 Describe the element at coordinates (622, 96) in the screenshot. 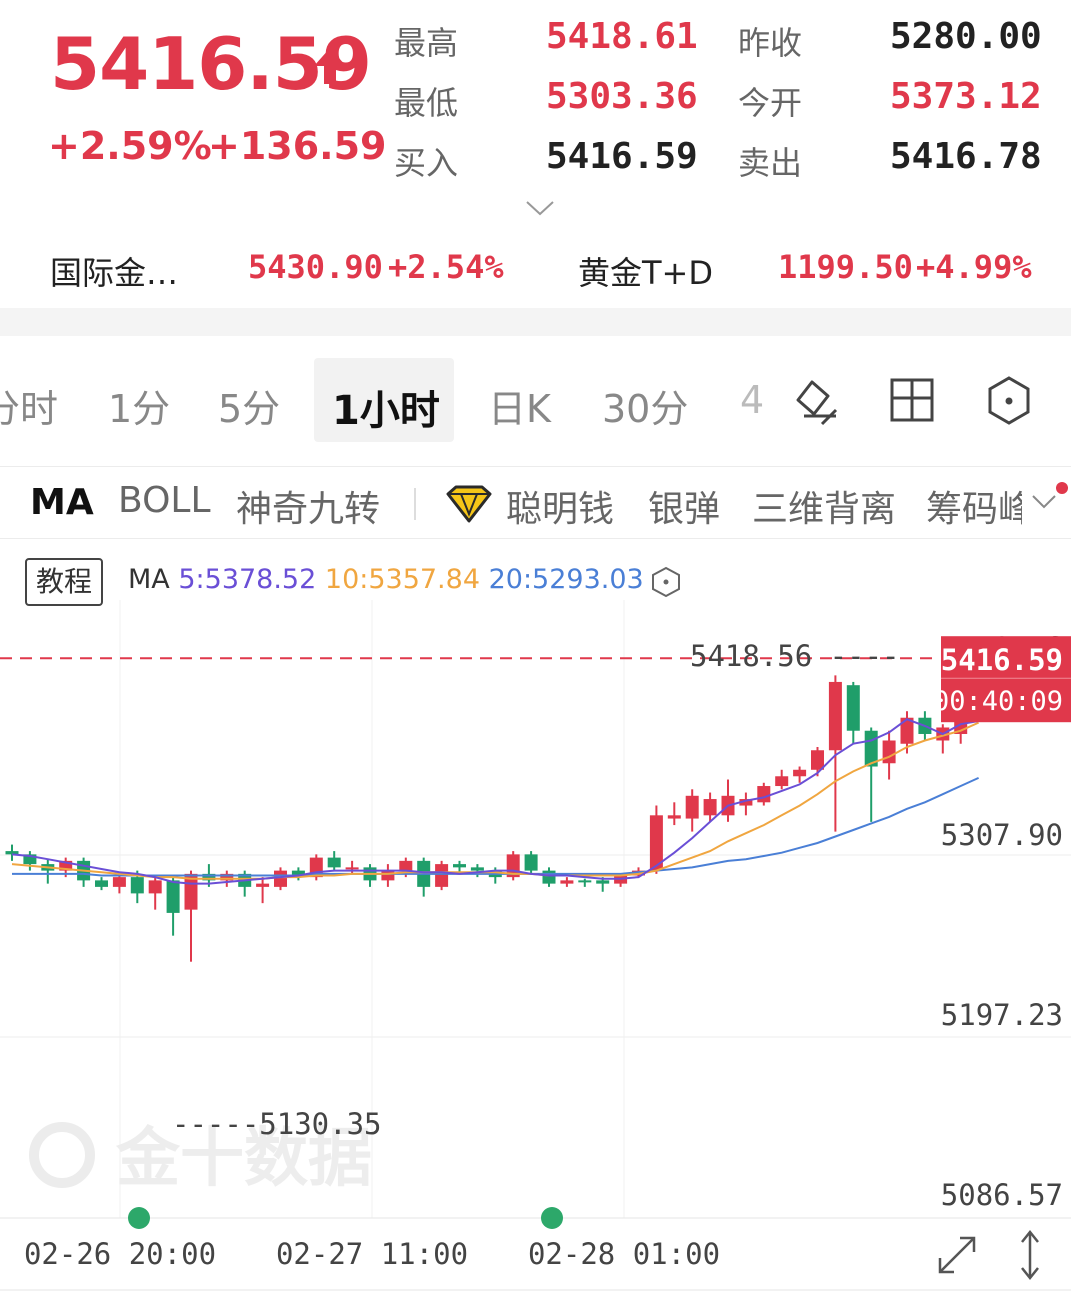

I see `low-value: 5303.36` at that location.